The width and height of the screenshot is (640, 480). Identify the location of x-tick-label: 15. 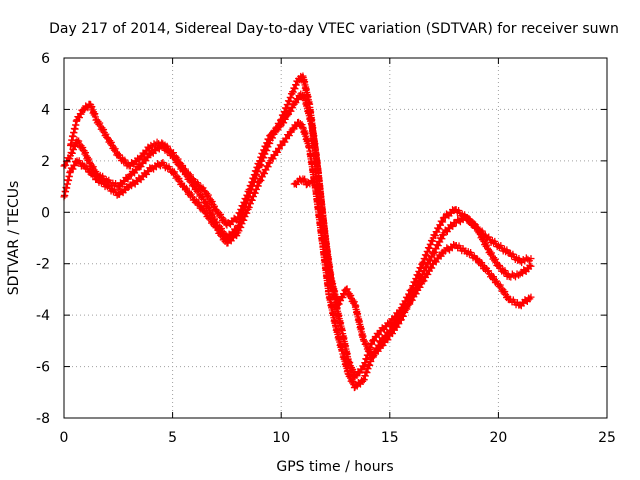
(390, 438).